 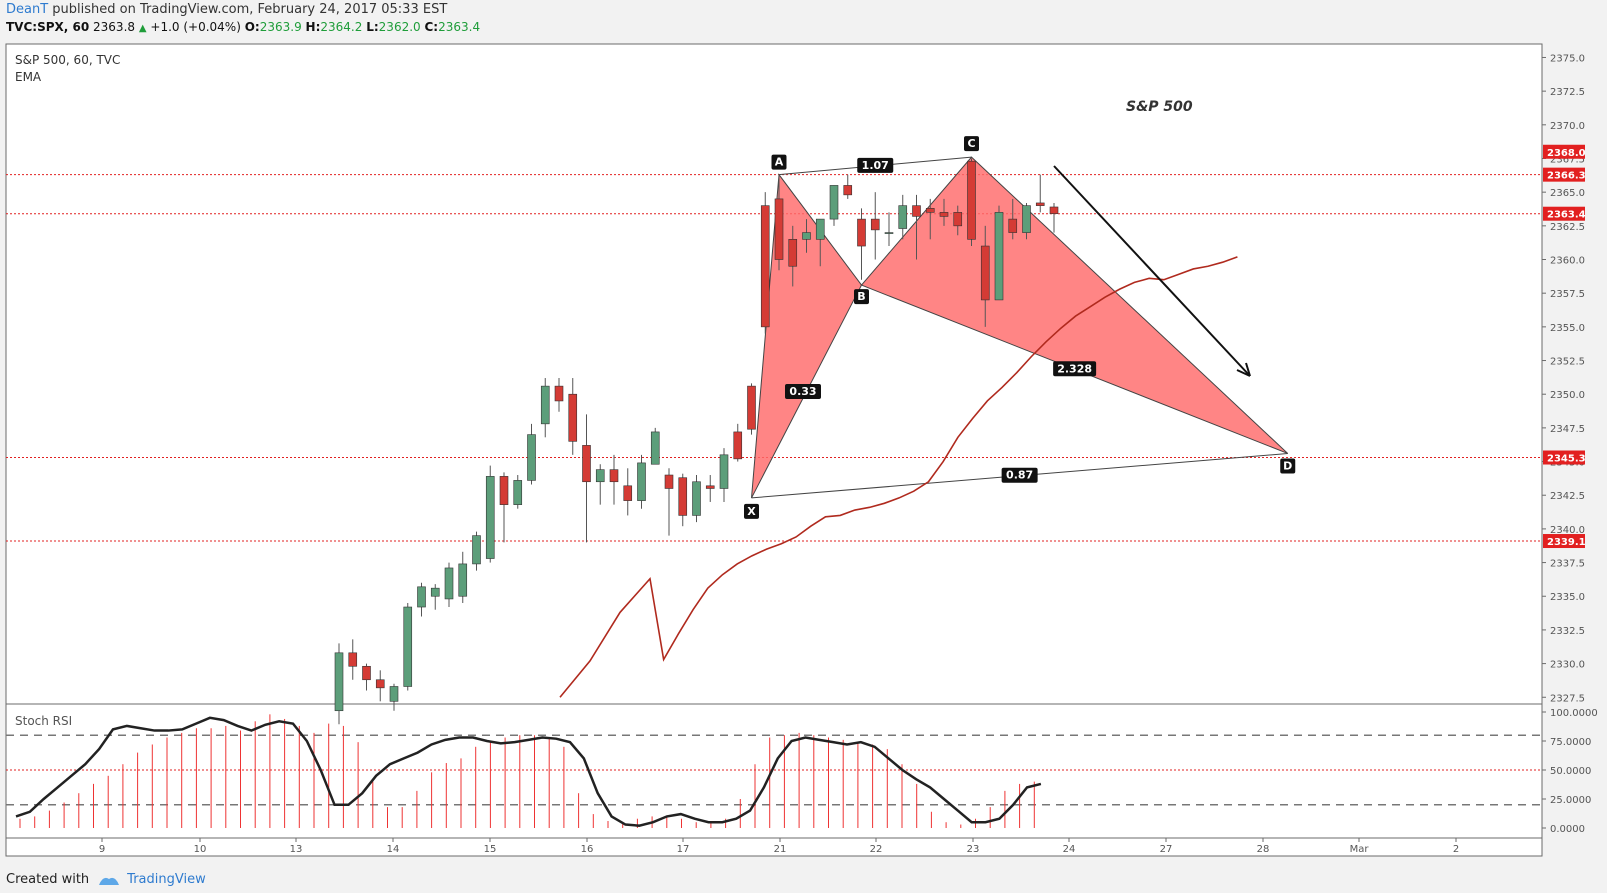 I want to click on level-badge-label: 2366.3, so click(x=1566, y=176).